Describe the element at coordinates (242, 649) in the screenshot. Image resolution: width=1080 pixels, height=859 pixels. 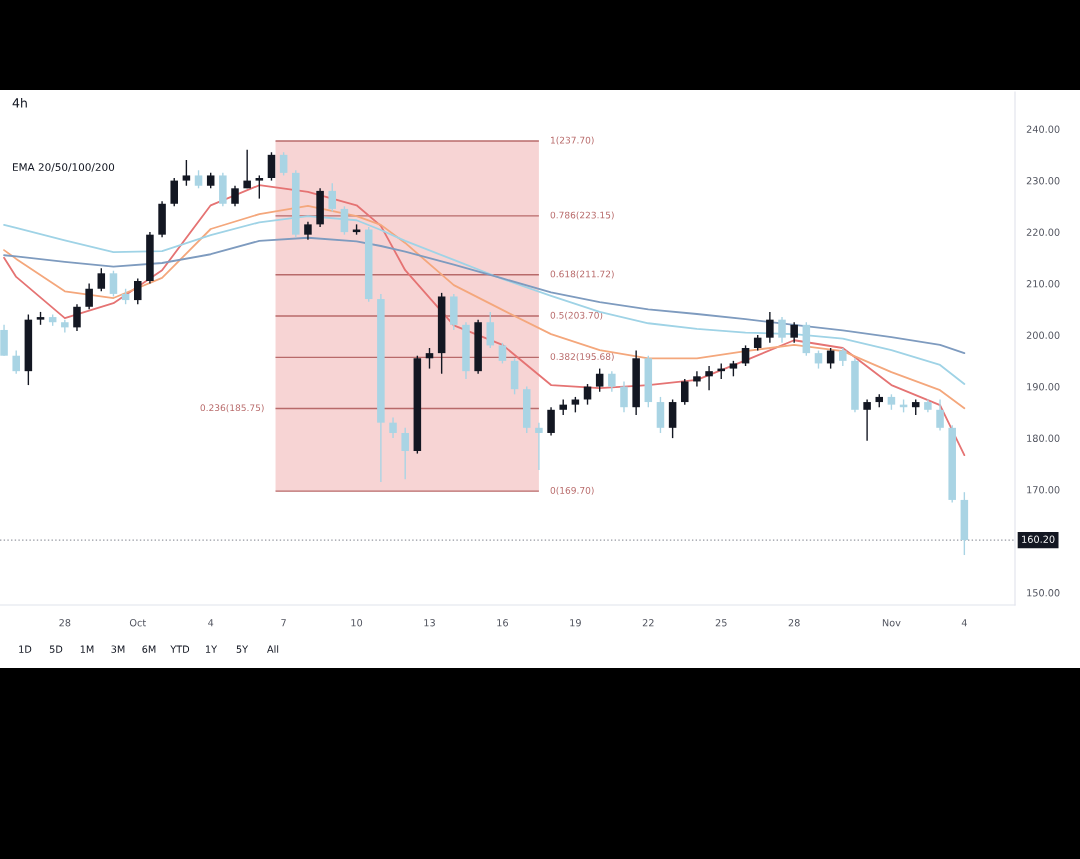
I see `text: 5Y` at that location.